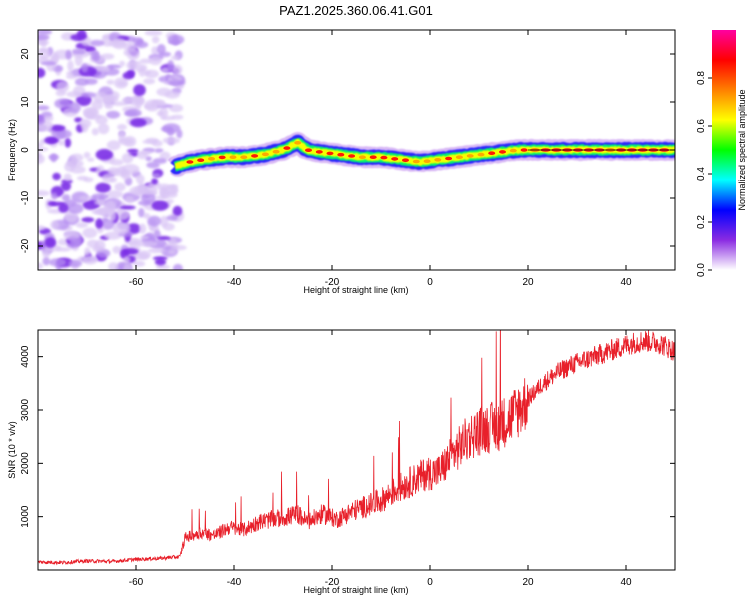 The height and width of the screenshot is (600, 750). I want to click on colorbar-tick-label: 0.4, so click(701, 174).